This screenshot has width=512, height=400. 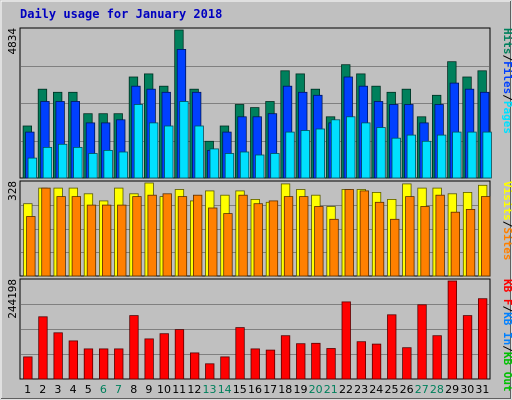 What do you see at coordinates (285, 389) in the screenshot?
I see `x-label-day-18: 18` at bounding box center [285, 389].